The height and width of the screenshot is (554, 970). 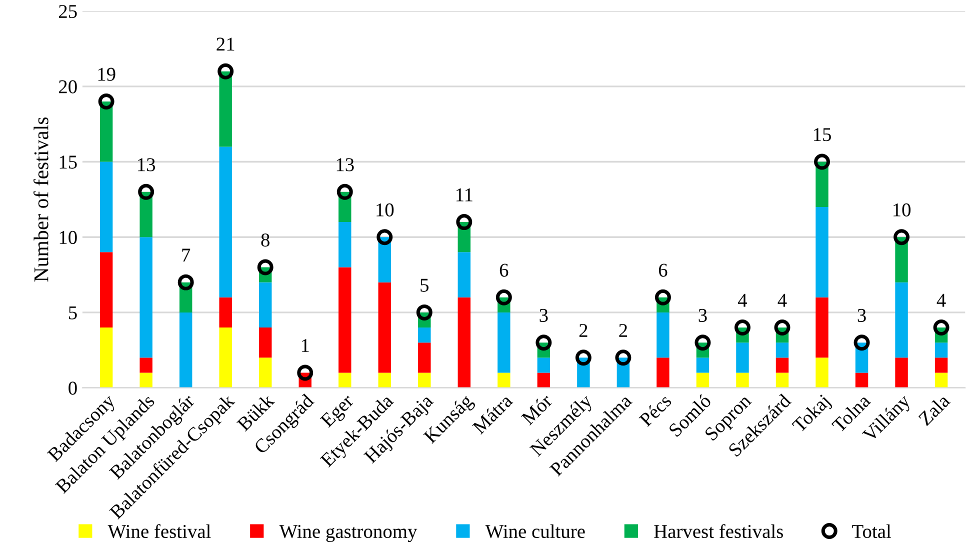 What do you see at coordinates (68, 237) in the screenshot?
I see `y-tick-label: 10` at bounding box center [68, 237].